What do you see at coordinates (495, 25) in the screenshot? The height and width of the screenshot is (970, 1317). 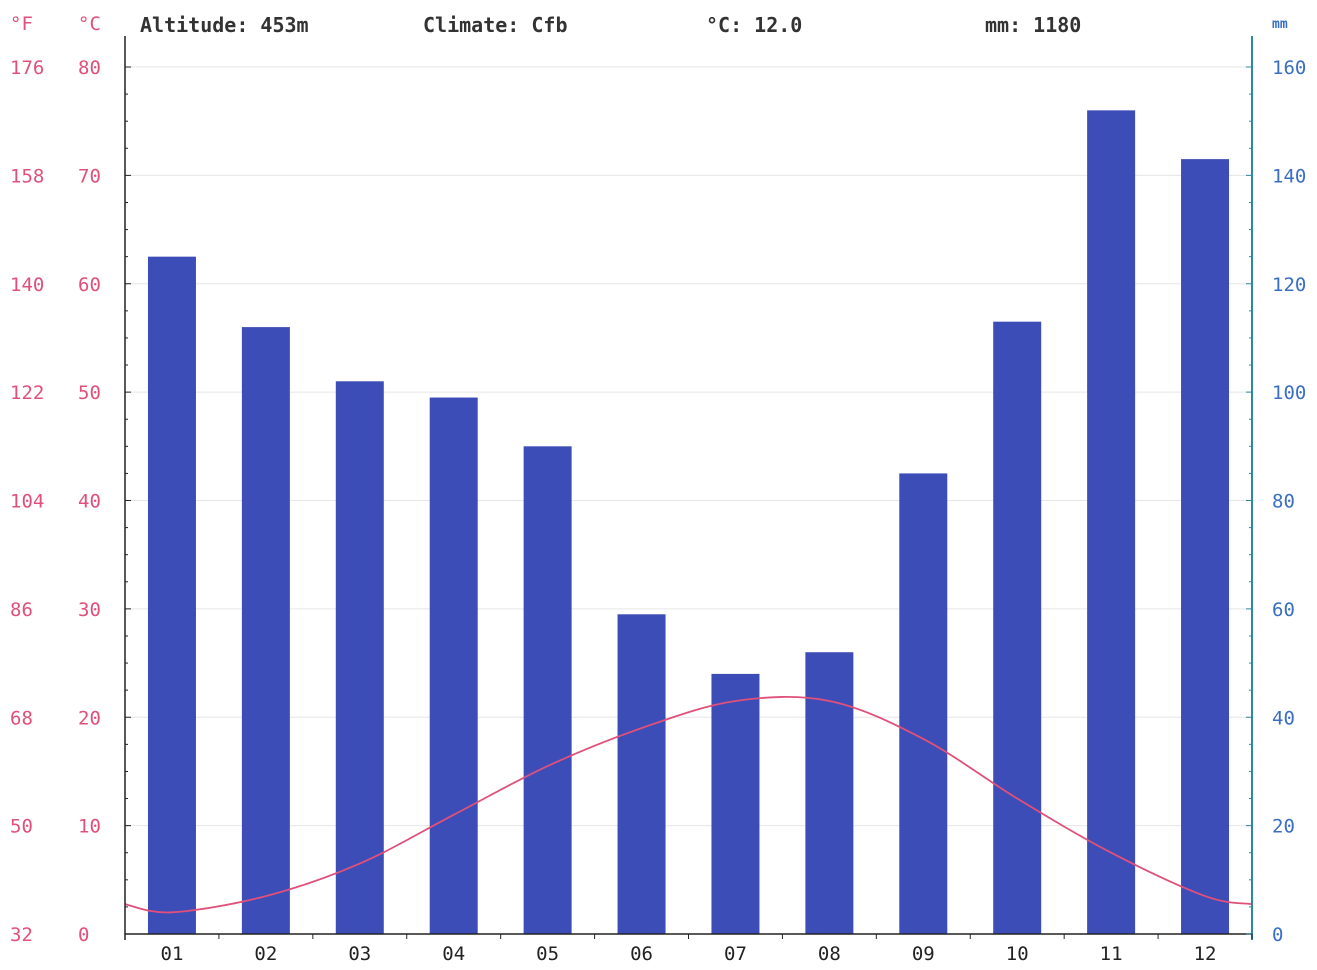 I see `climate-label: Climate: Cfb` at bounding box center [495, 25].